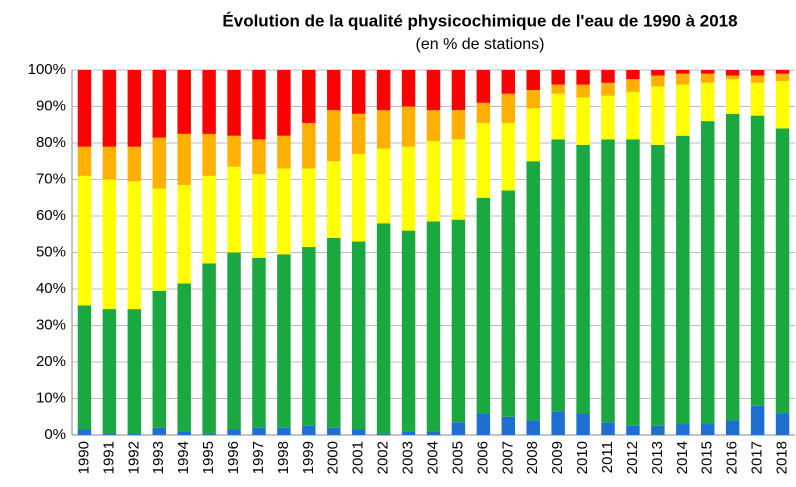 The height and width of the screenshot is (487, 796). I want to click on x-tick-label: 1993, so click(158, 457).